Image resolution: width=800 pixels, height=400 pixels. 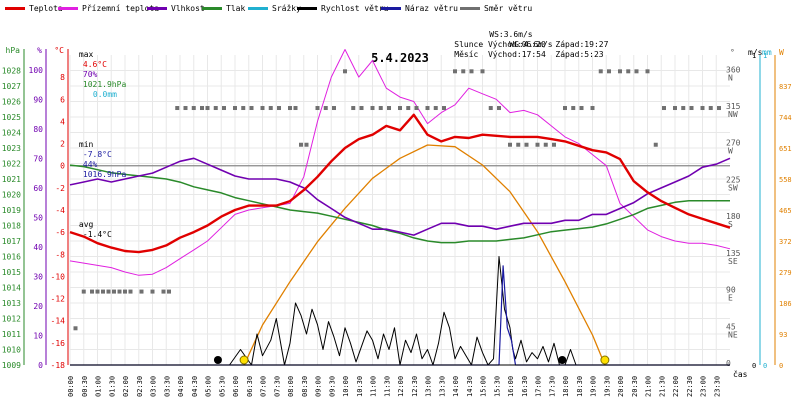 I want to click on pressure-axis-tick: 1019, so click(x=11, y=210).